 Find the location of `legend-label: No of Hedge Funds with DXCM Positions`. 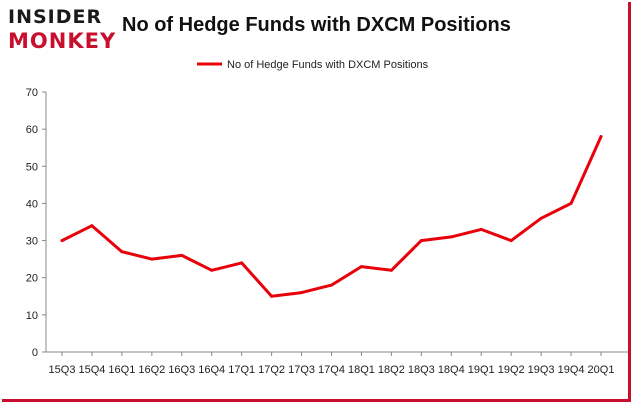

legend-label: No of Hedge Funds with DXCM Positions is located at coordinates (328, 65).